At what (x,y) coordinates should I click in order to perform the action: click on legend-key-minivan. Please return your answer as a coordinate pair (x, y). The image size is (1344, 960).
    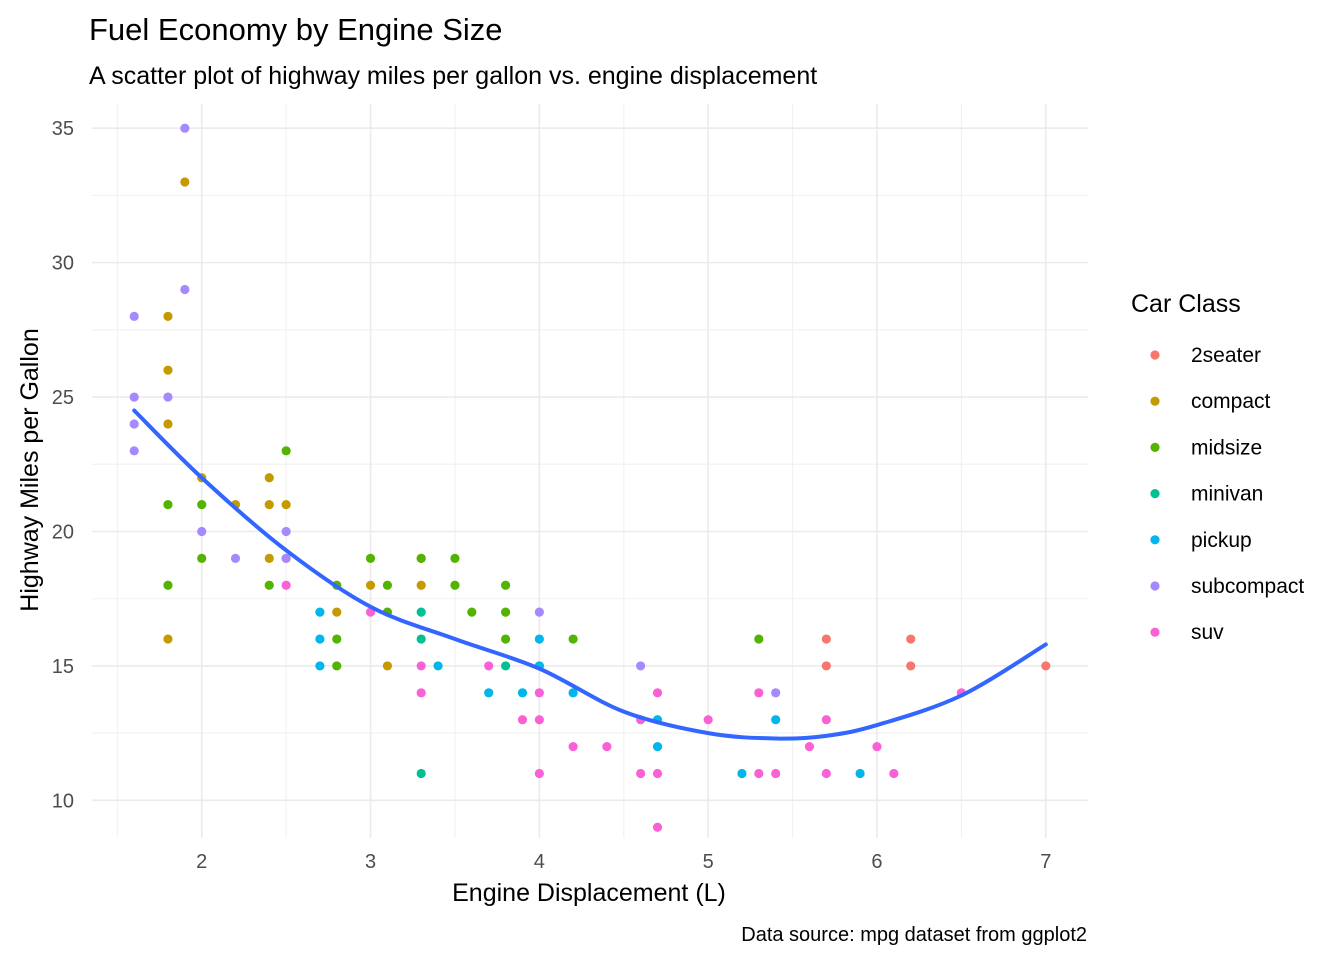
    Looking at the image, I should click on (1155, 494).